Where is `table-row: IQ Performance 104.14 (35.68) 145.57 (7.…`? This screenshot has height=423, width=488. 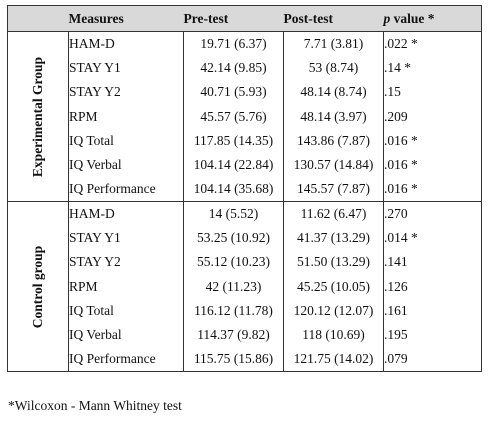
table-row: IQ Performance 104.14 (35.68) 145.57 (7.… is located at coordinates (245, 190).